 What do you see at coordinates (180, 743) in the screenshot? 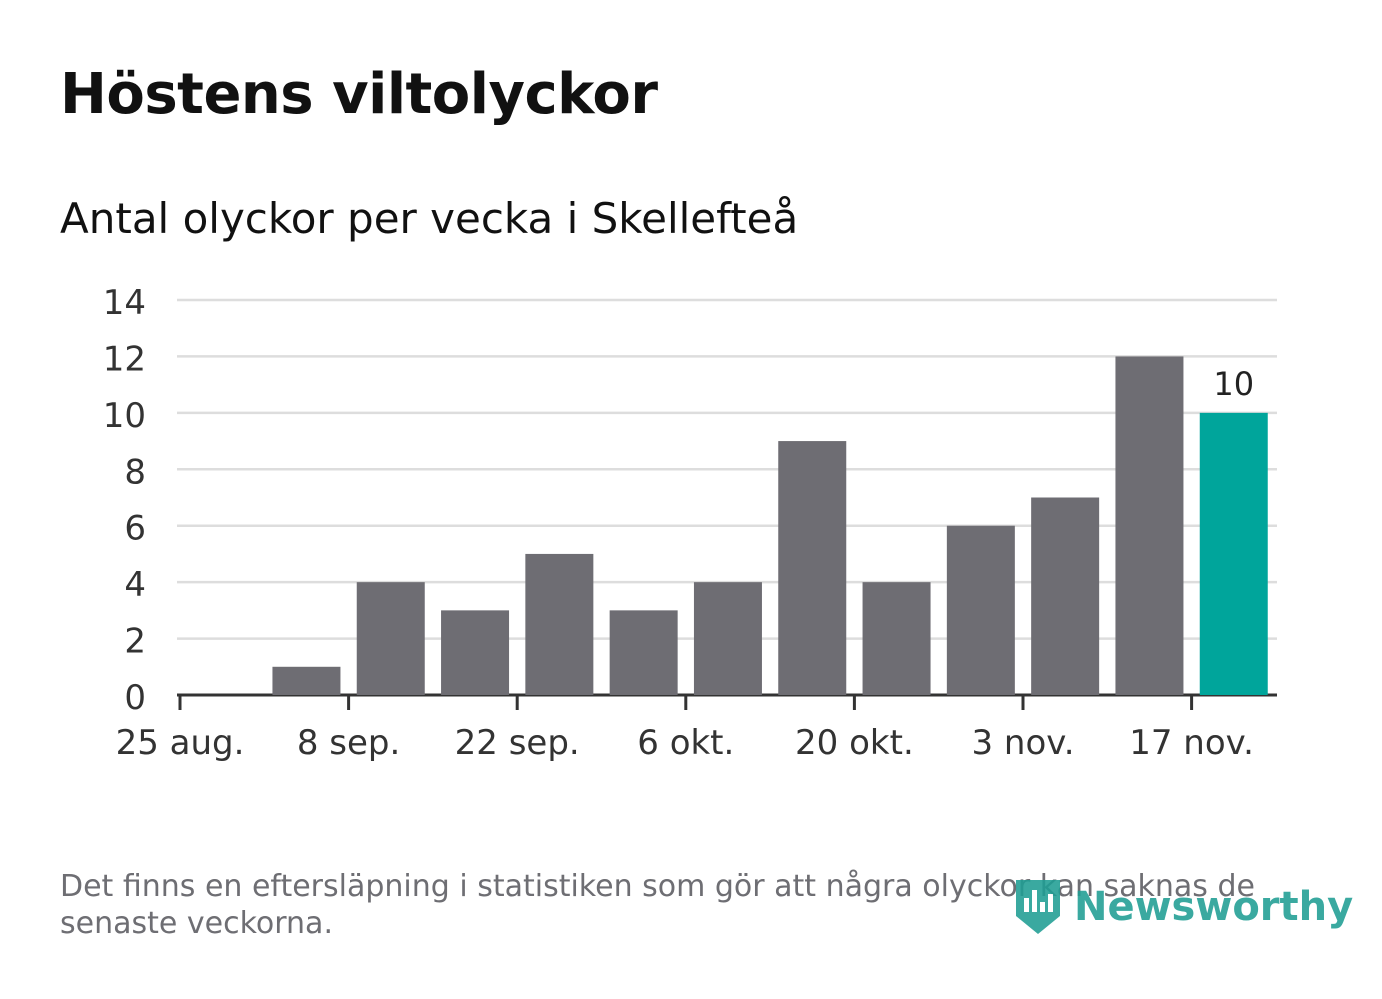
I see `x-tick-label: 25 aug.` at bounding box center [180, 743].